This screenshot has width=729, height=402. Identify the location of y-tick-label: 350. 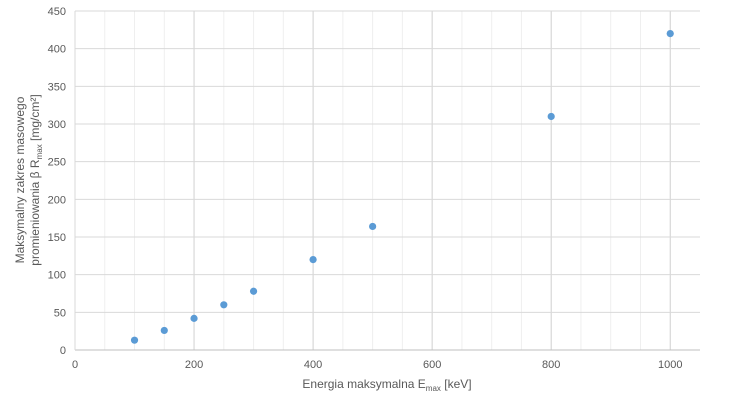
(57, 87).